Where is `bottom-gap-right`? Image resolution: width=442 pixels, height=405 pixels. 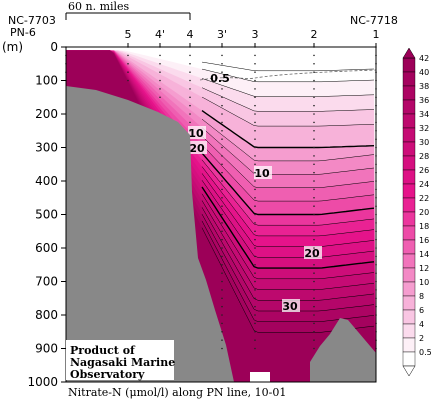
bottom-gap-right is located at coordinates (260, 377).